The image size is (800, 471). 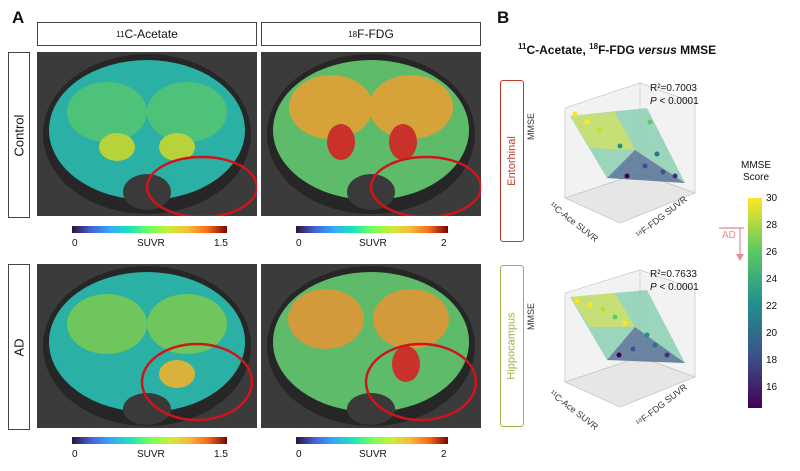 What do you see at coordinates (755, 303) in the screenshot?
I see `mmse-colorbar` at bounding box center [755, 303].